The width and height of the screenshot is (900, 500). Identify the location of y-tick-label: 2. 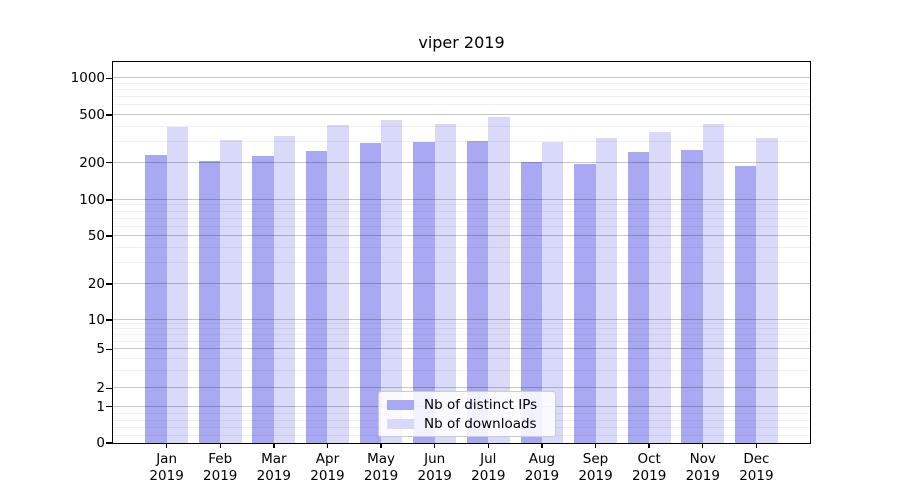
(100, 388).